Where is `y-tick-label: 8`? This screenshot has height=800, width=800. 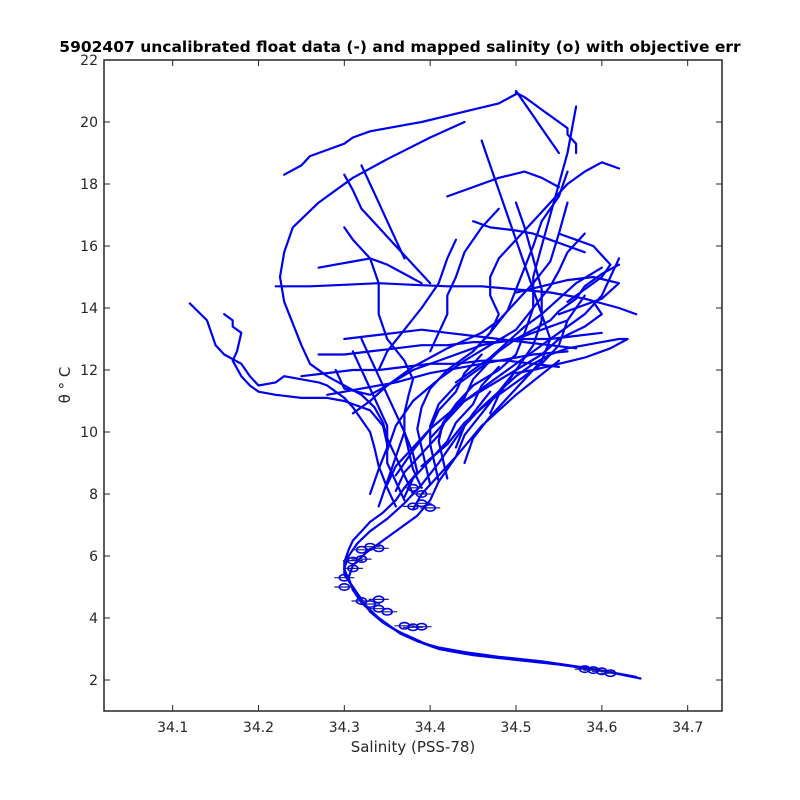
y-tick-label: 8 is located at coordinates (93, 495).